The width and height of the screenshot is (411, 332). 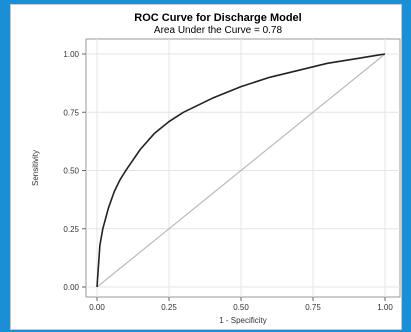 I want to click on chart-subtitle: Area Under the Curve = 0.78, so click(x=218, y=30).